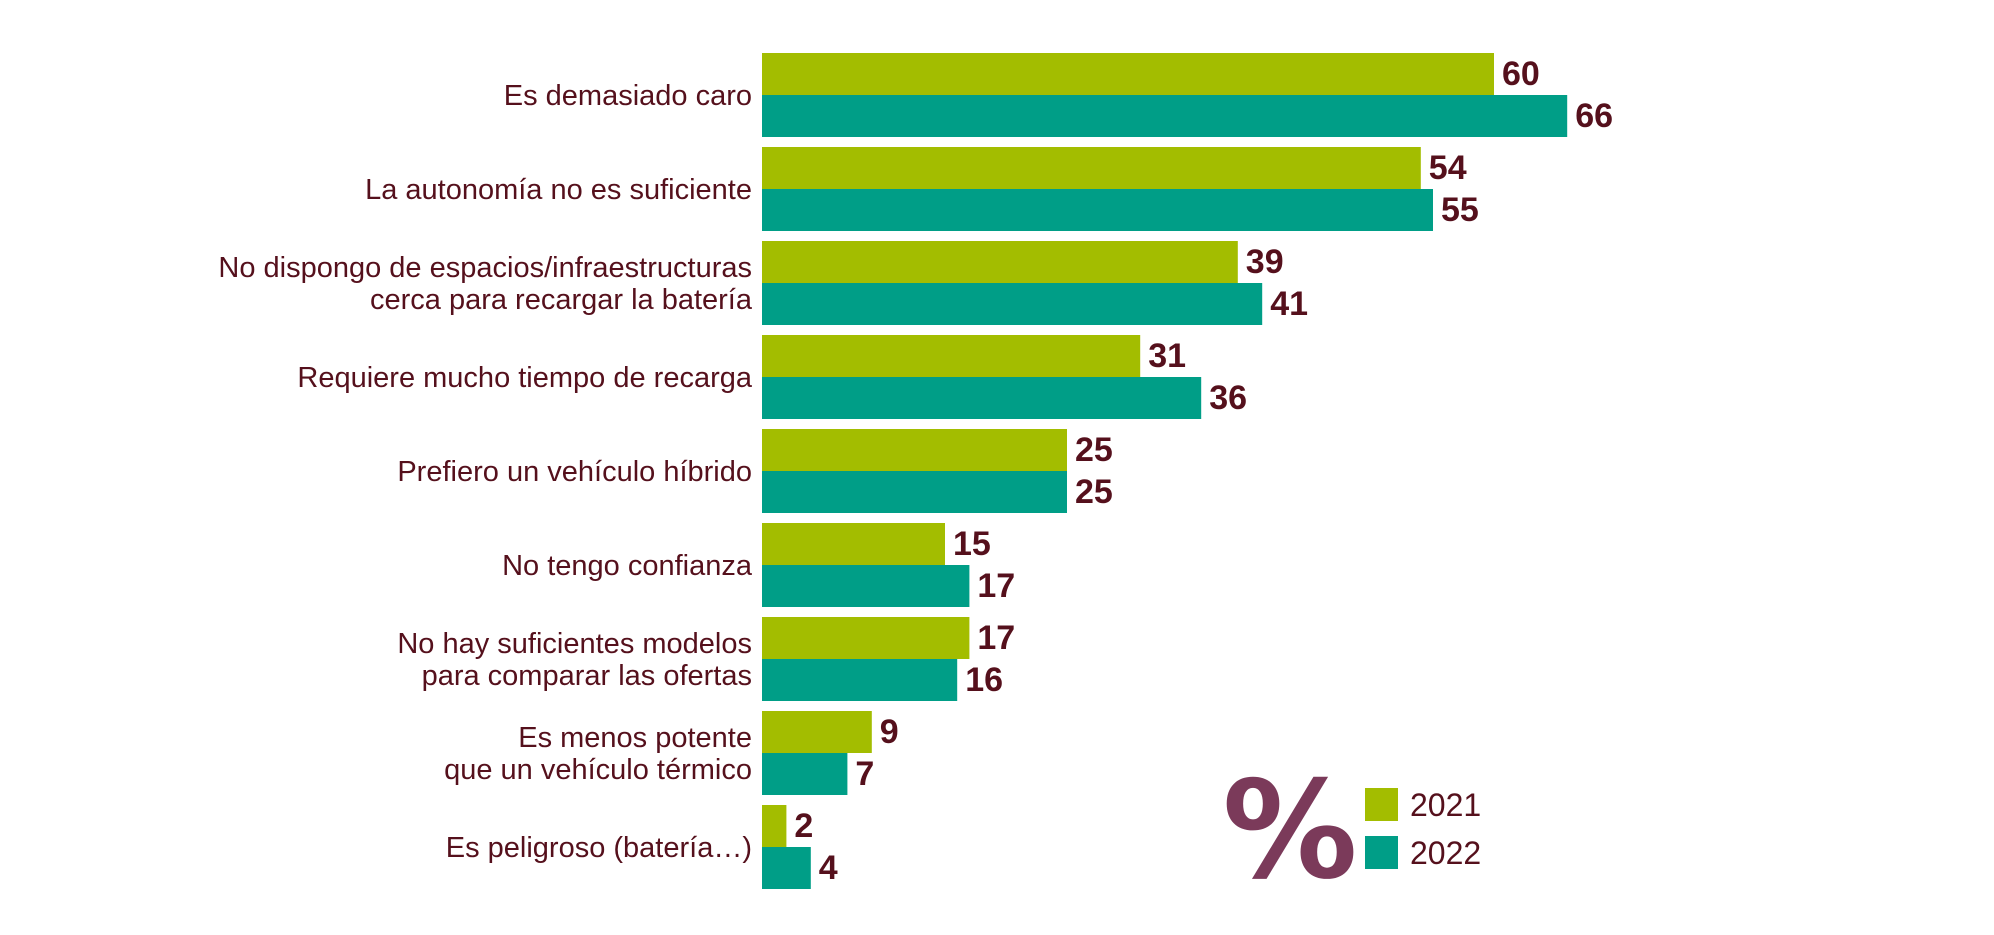 Image resolution: width=1994 pixels, height=935 pixels. I want to click on category-label-no-tengo-confianza: No tengo confianza, so click(627, 566).